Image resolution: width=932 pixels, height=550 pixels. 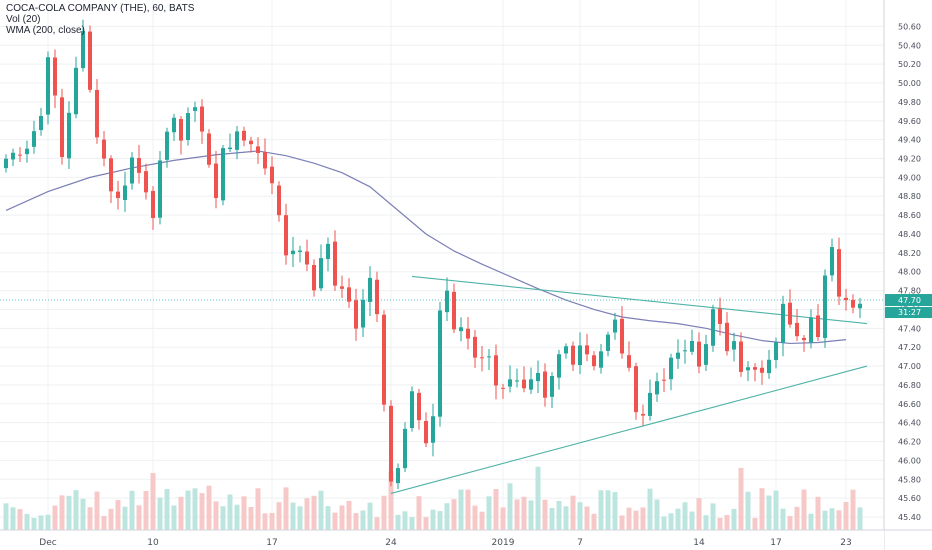 I want to click on volume-indicator-label: Vol (20), so click(x=23, y=19).